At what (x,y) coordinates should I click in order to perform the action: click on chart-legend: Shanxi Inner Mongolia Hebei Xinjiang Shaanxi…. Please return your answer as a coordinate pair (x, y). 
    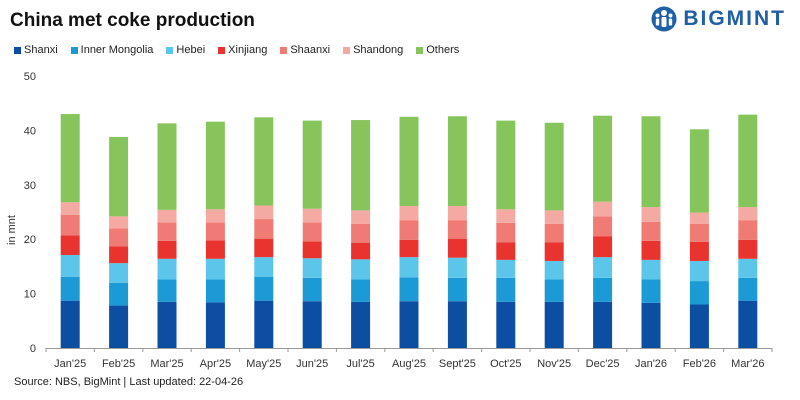
    Looking at the image, I should click on (243, 50).